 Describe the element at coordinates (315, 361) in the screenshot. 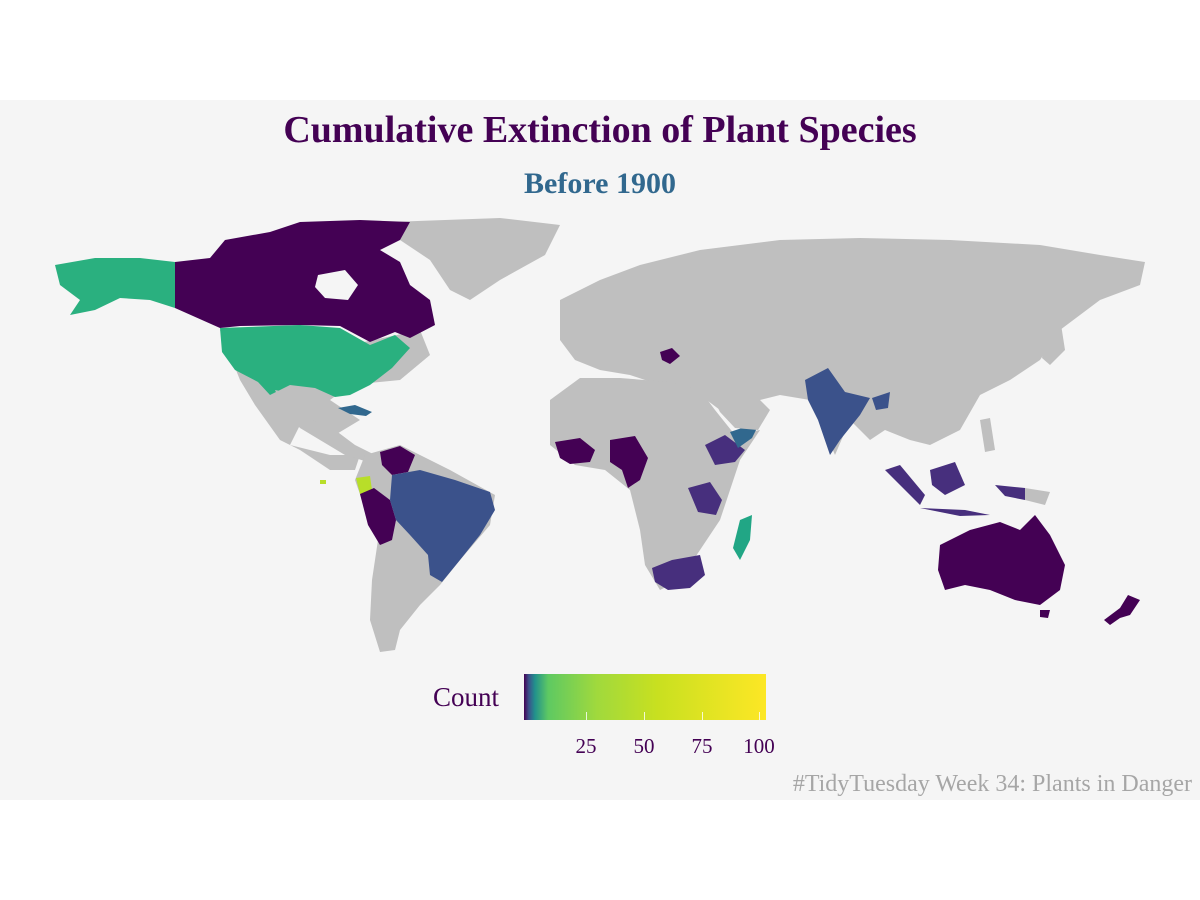

I see `region-usa` at that location.